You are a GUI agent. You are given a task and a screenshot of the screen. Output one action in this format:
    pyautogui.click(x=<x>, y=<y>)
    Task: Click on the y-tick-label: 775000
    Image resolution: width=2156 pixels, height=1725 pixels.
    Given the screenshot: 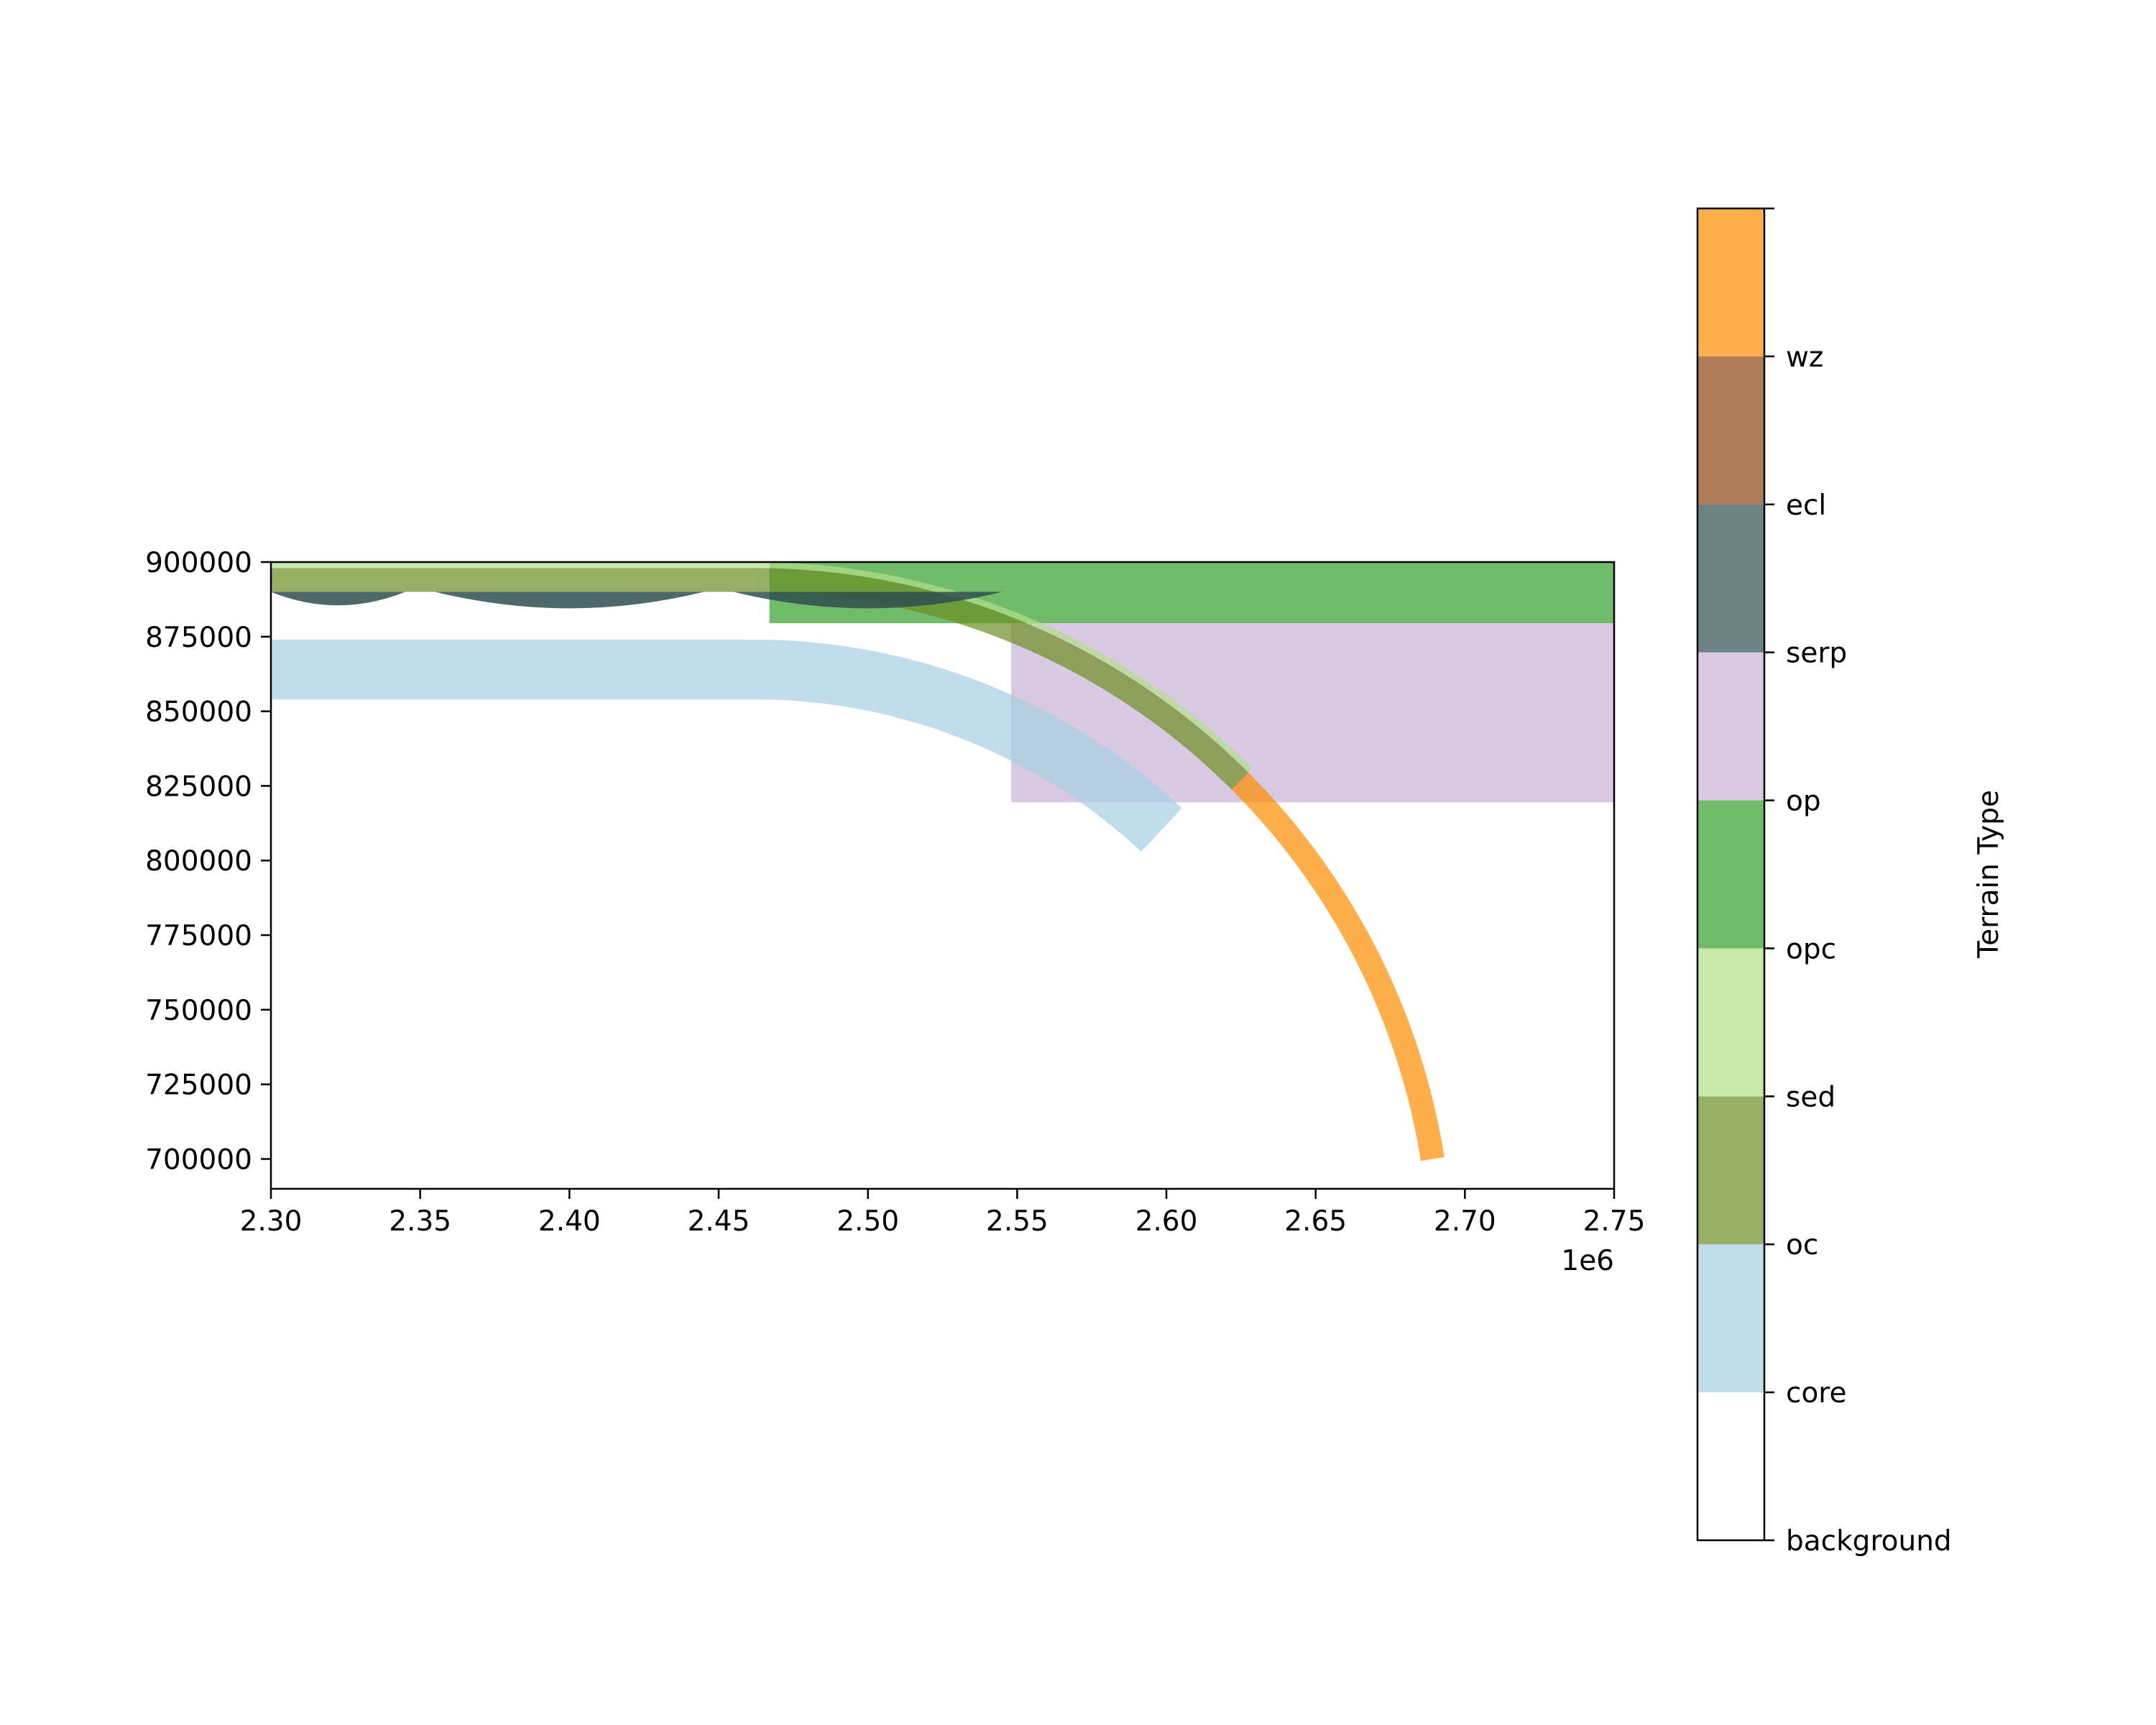 What is the action you would take?
    pyautogui.click(x=199, y=936)
    